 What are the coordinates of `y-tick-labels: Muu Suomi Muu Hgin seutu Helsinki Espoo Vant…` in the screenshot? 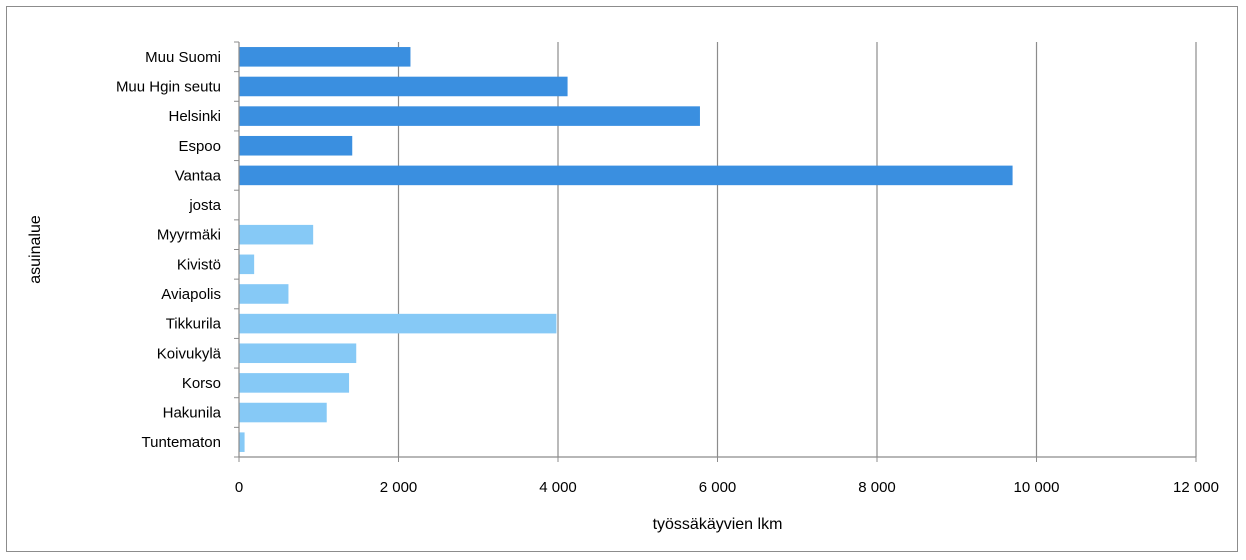 It's located at (169, 250).